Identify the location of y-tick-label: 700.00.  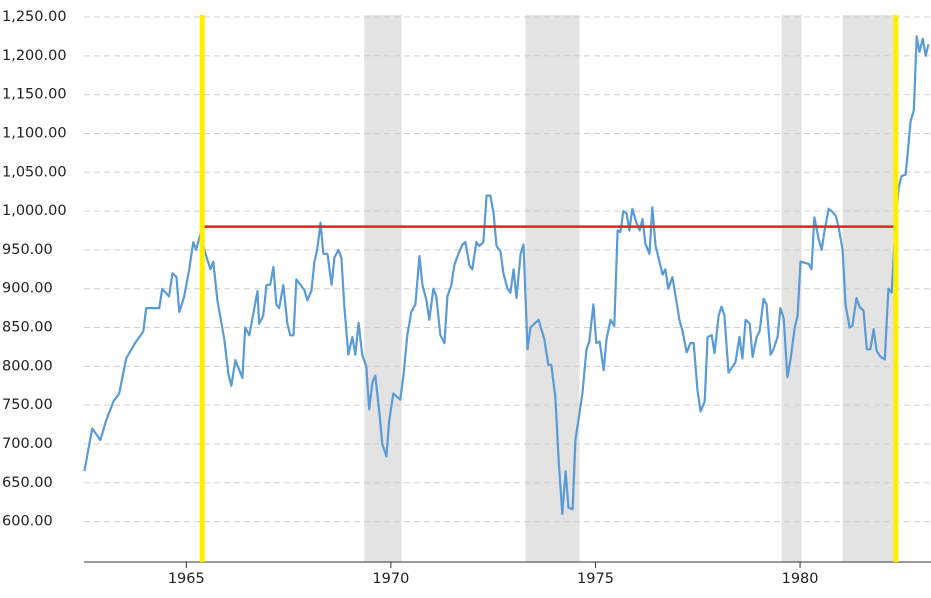
(27, 444).